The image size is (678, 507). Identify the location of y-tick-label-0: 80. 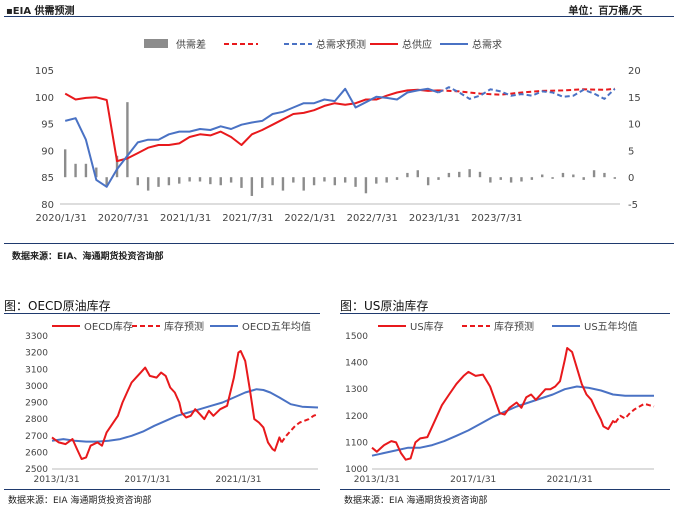
(47, 205).